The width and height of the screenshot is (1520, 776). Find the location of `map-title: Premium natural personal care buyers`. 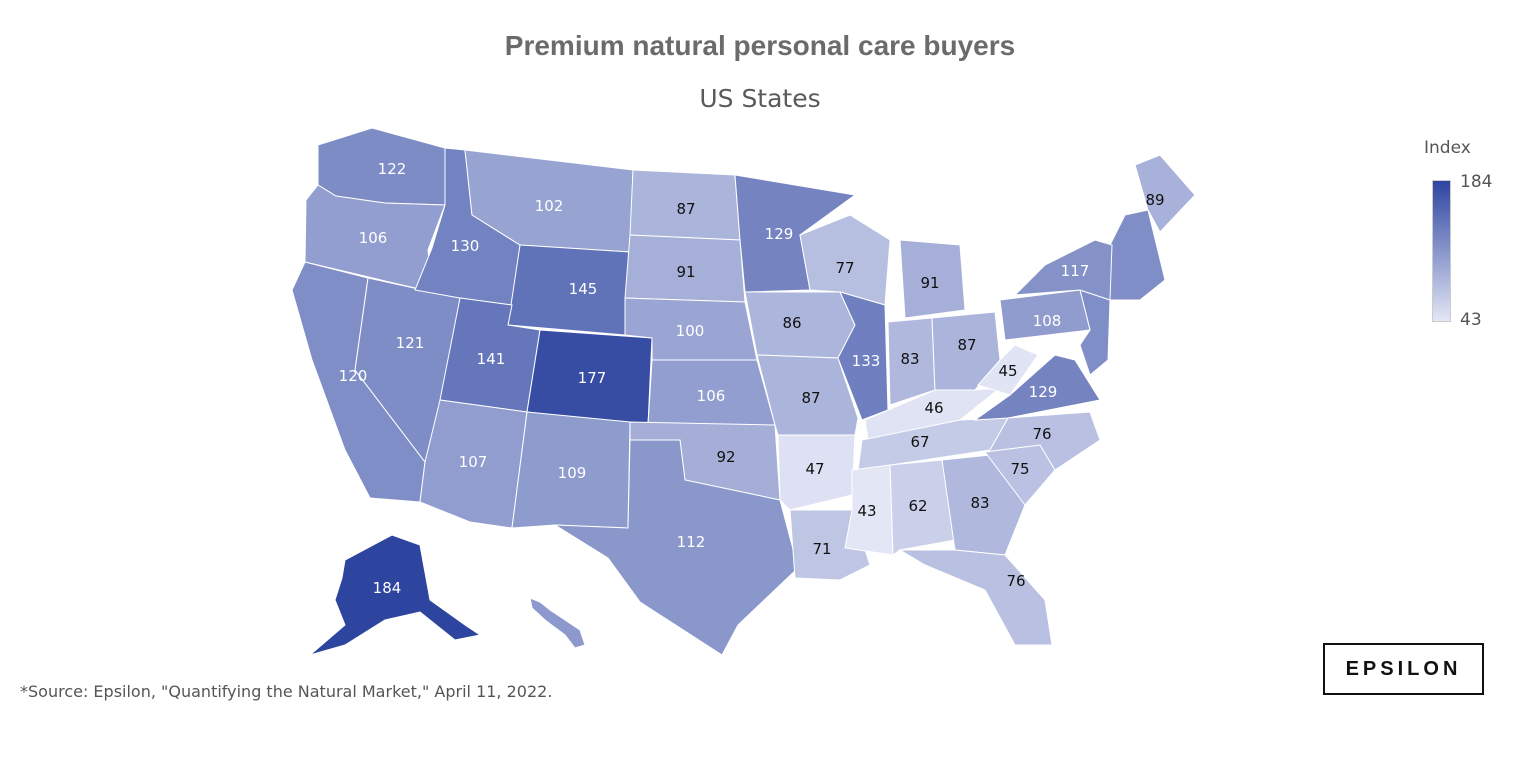

map-title: Premium natural personal care buyers is located at coordinates (760, 45).